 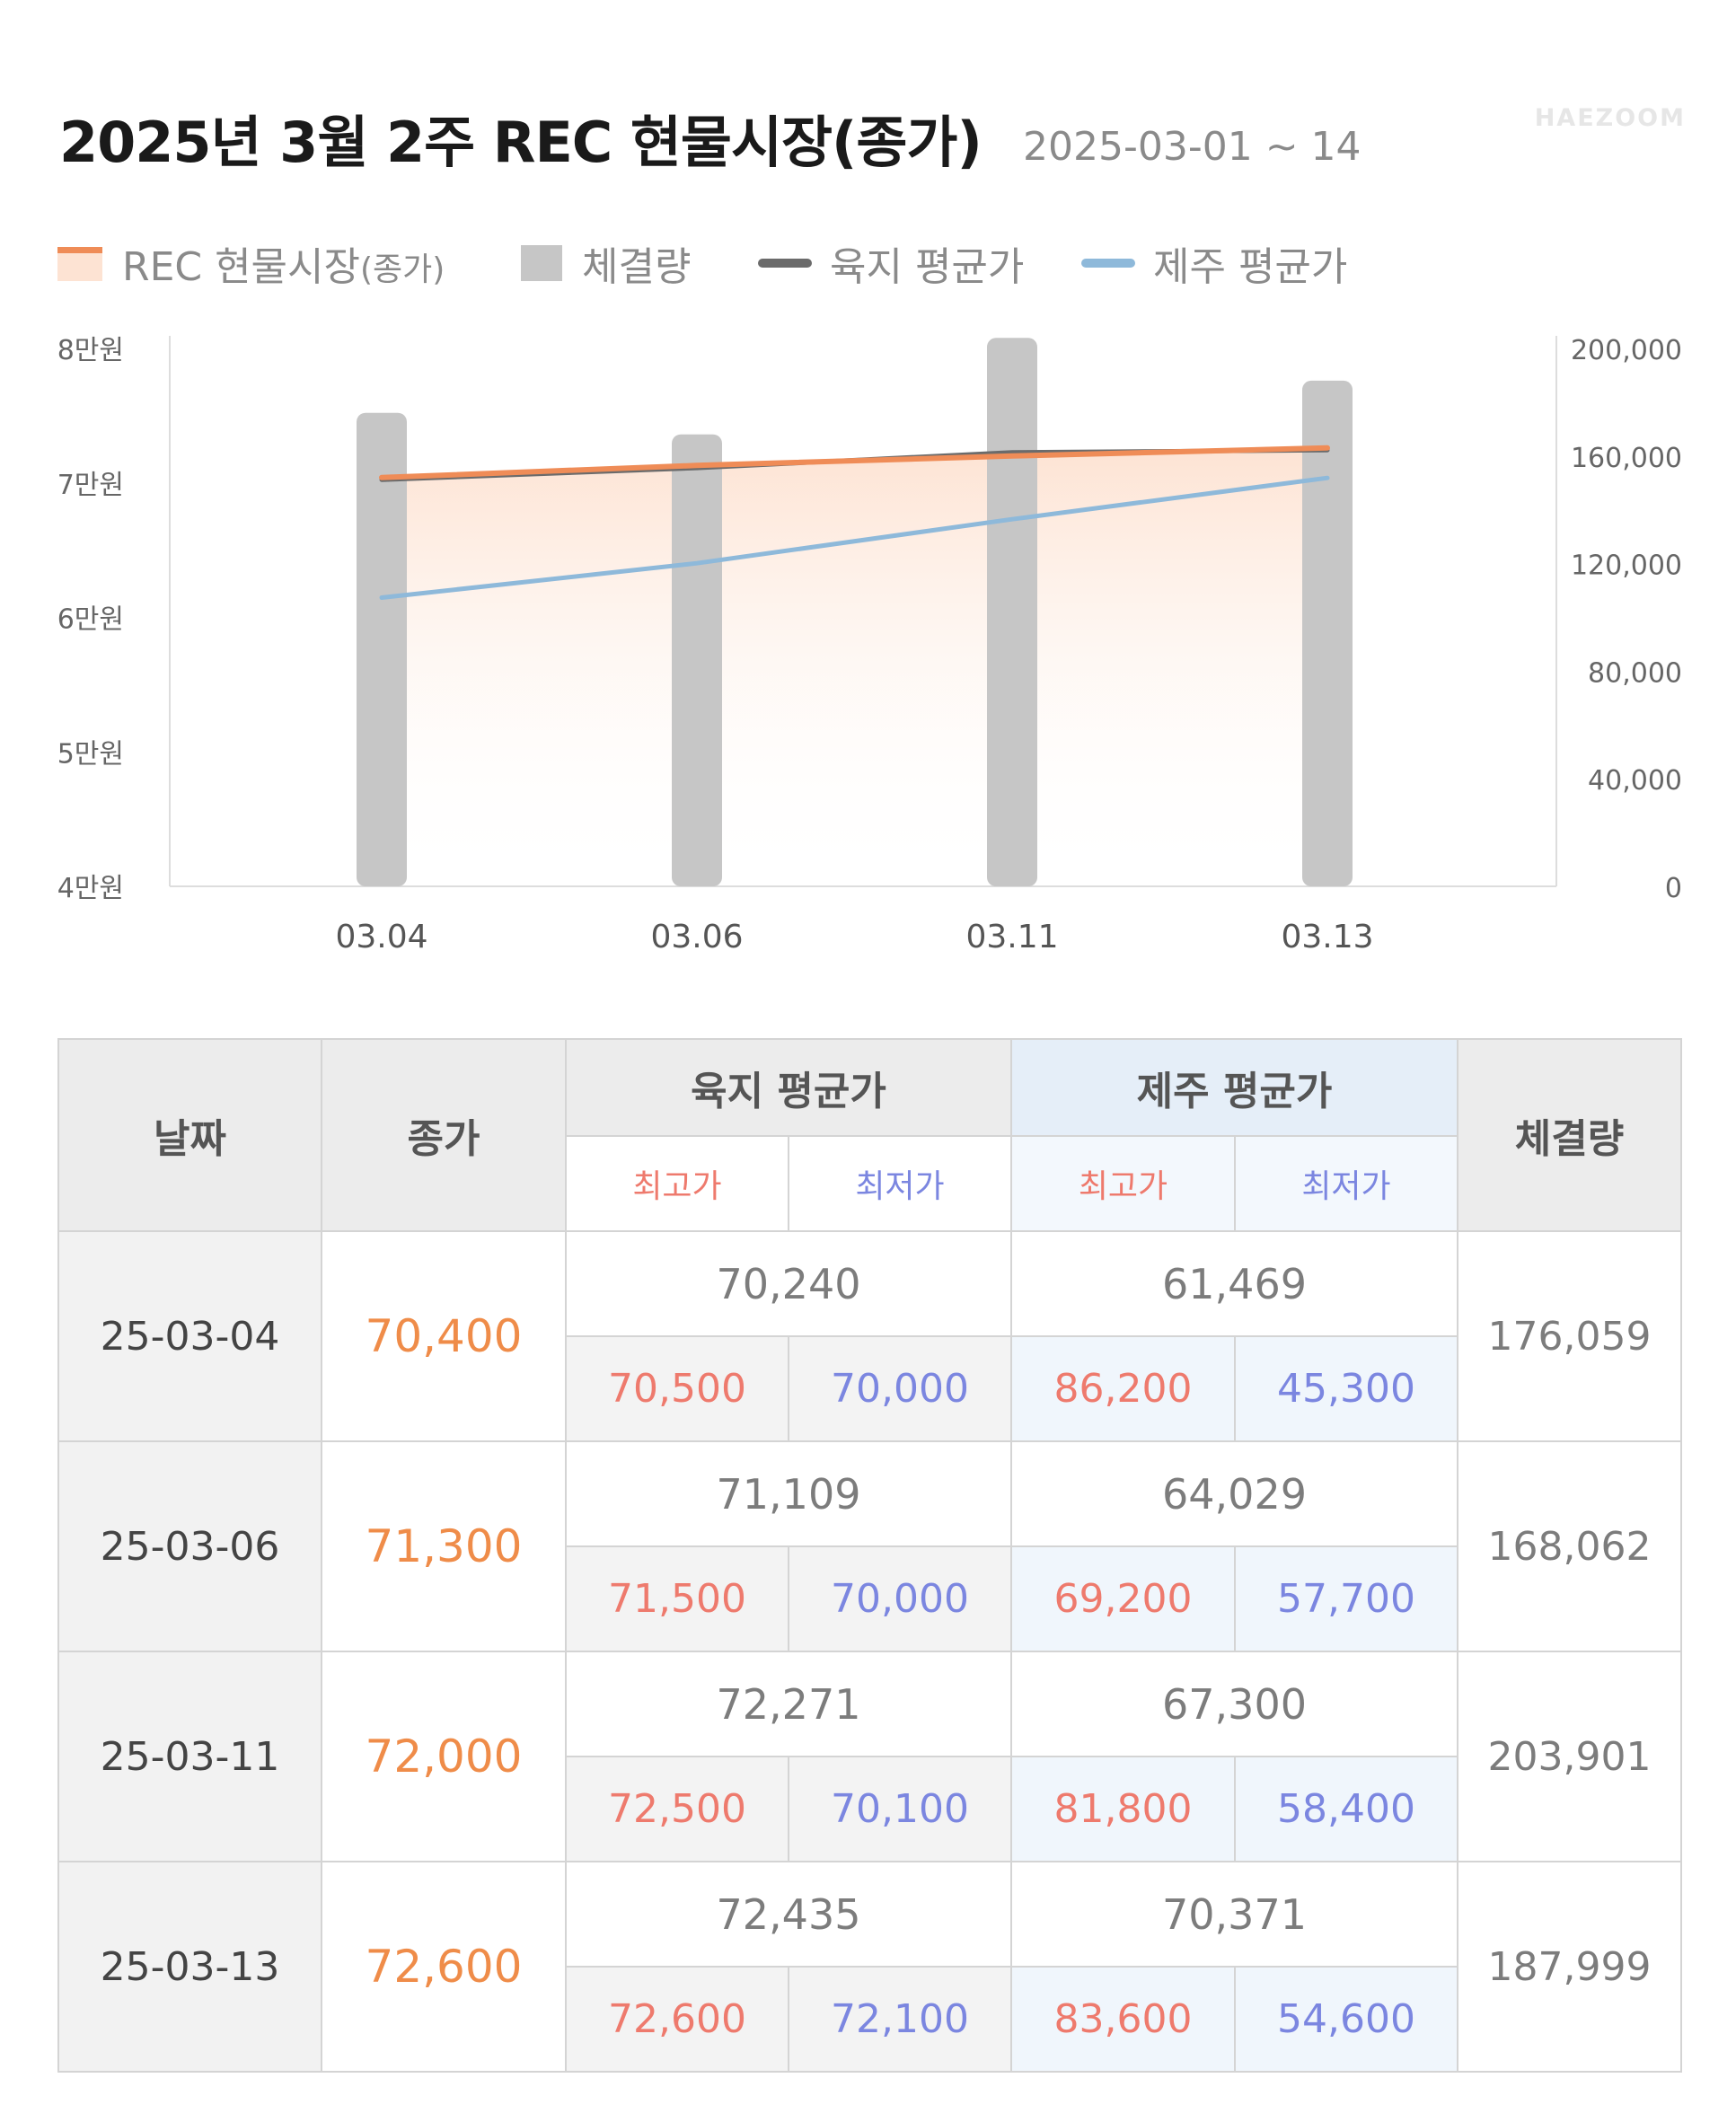 I want to click on x-tick-label: 03.11, so click(x=1012, y=937).